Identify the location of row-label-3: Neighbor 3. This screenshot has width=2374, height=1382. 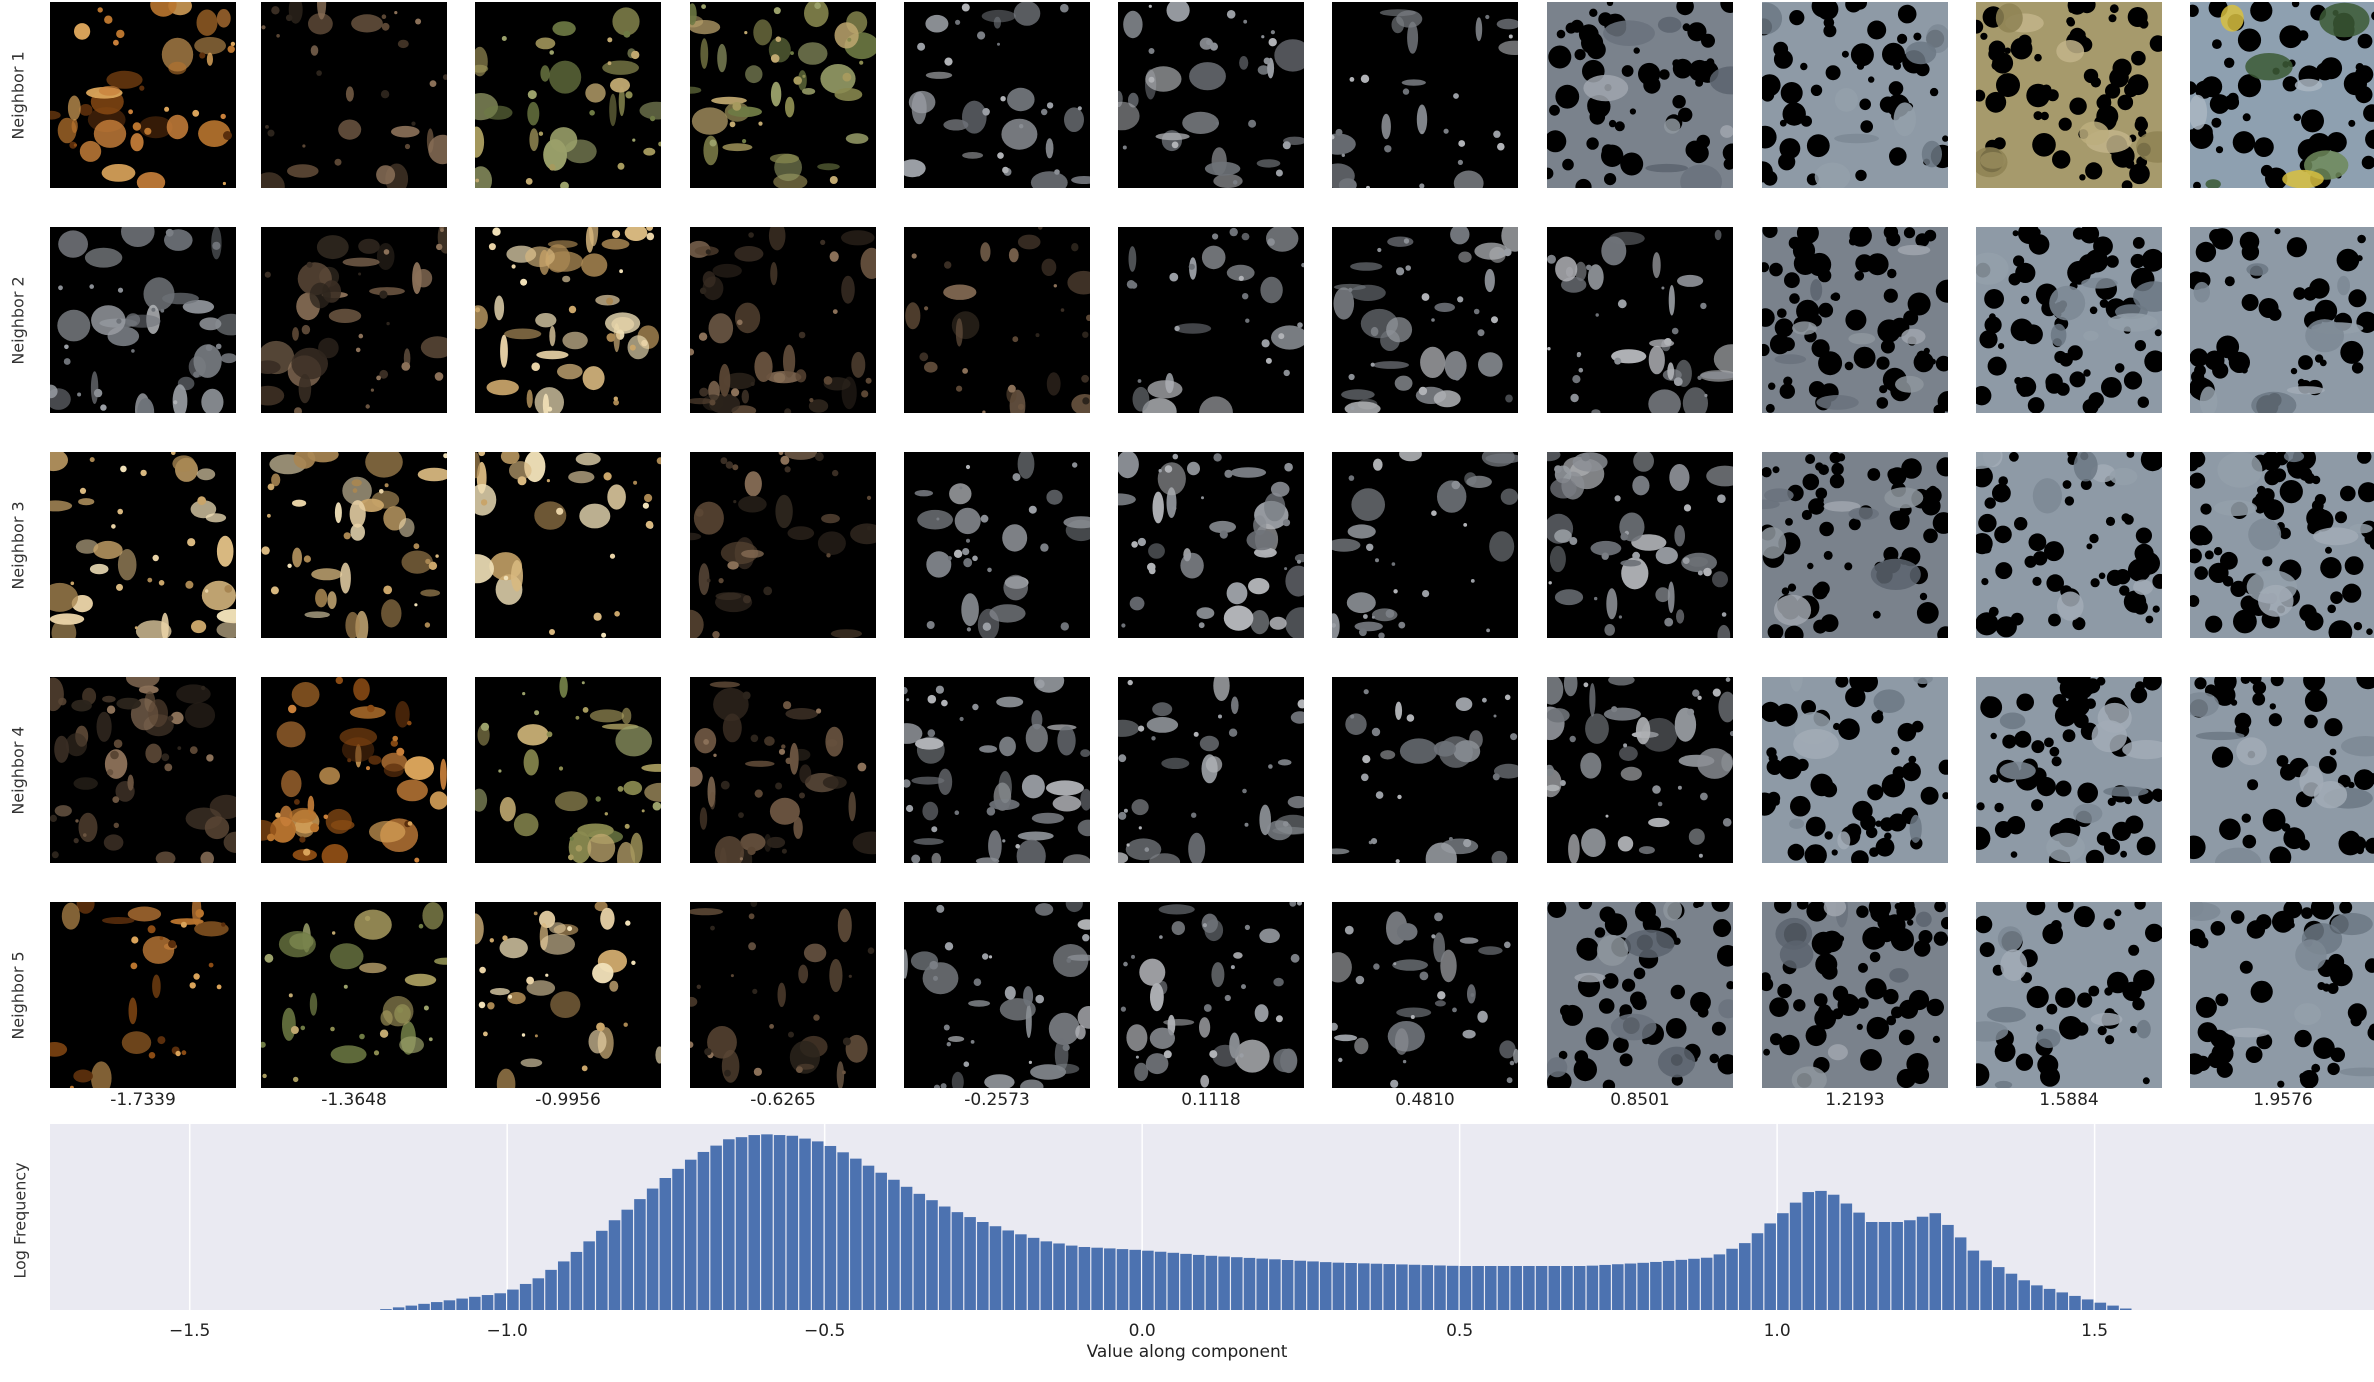
(18, 545).